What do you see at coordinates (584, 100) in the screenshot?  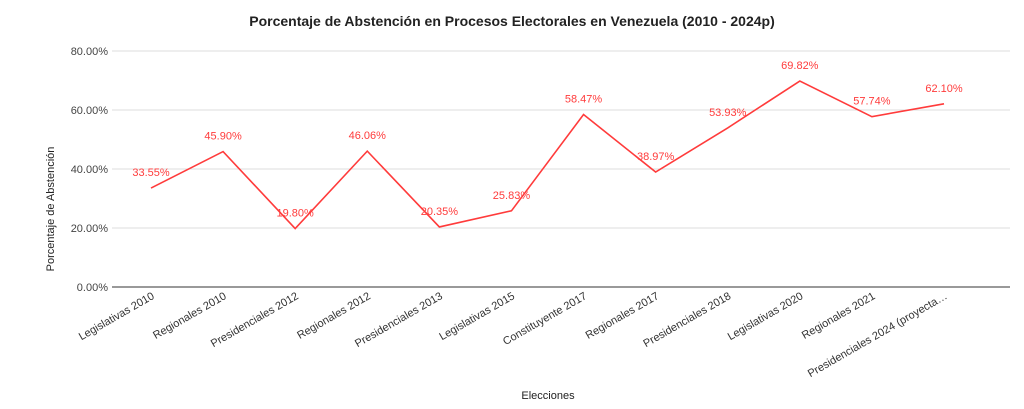 I see `data-label: 58.47%` at bounding box center [584, 100].